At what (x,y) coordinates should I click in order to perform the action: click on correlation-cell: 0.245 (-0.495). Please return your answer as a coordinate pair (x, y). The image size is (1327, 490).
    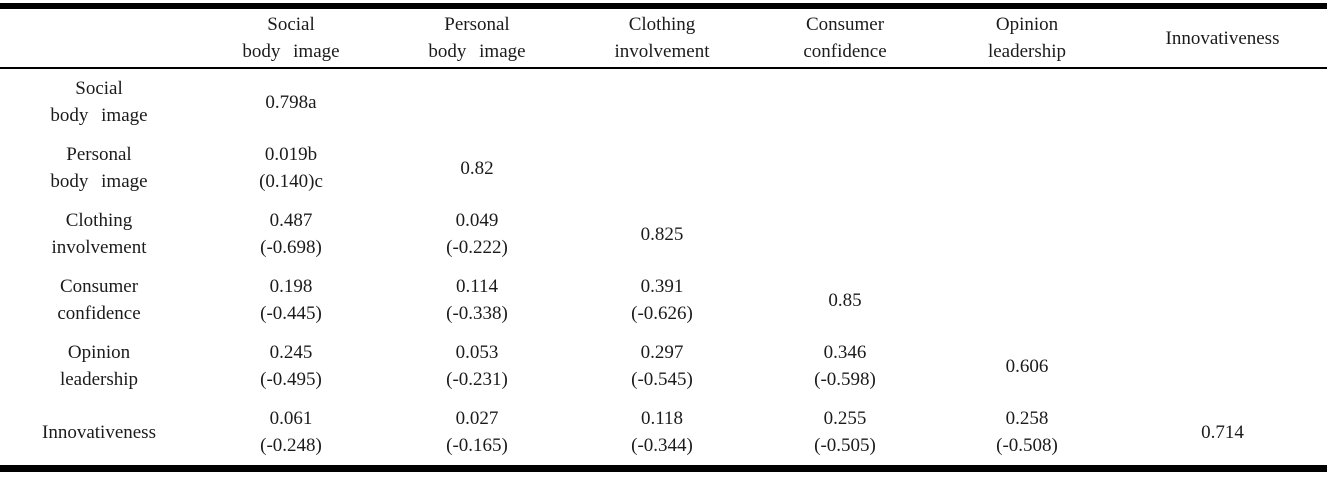
    Looking at the image, I should click on (291, 366).